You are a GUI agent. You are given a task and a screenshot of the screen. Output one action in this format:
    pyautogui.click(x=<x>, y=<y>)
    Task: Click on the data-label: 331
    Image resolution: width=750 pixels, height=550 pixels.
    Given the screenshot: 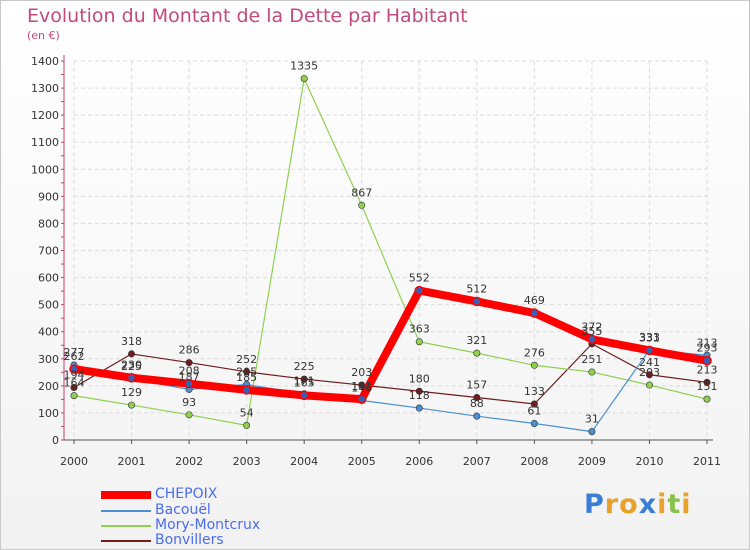 What is the action you would take?
    pyautogui.click(x=649, y=337)
    